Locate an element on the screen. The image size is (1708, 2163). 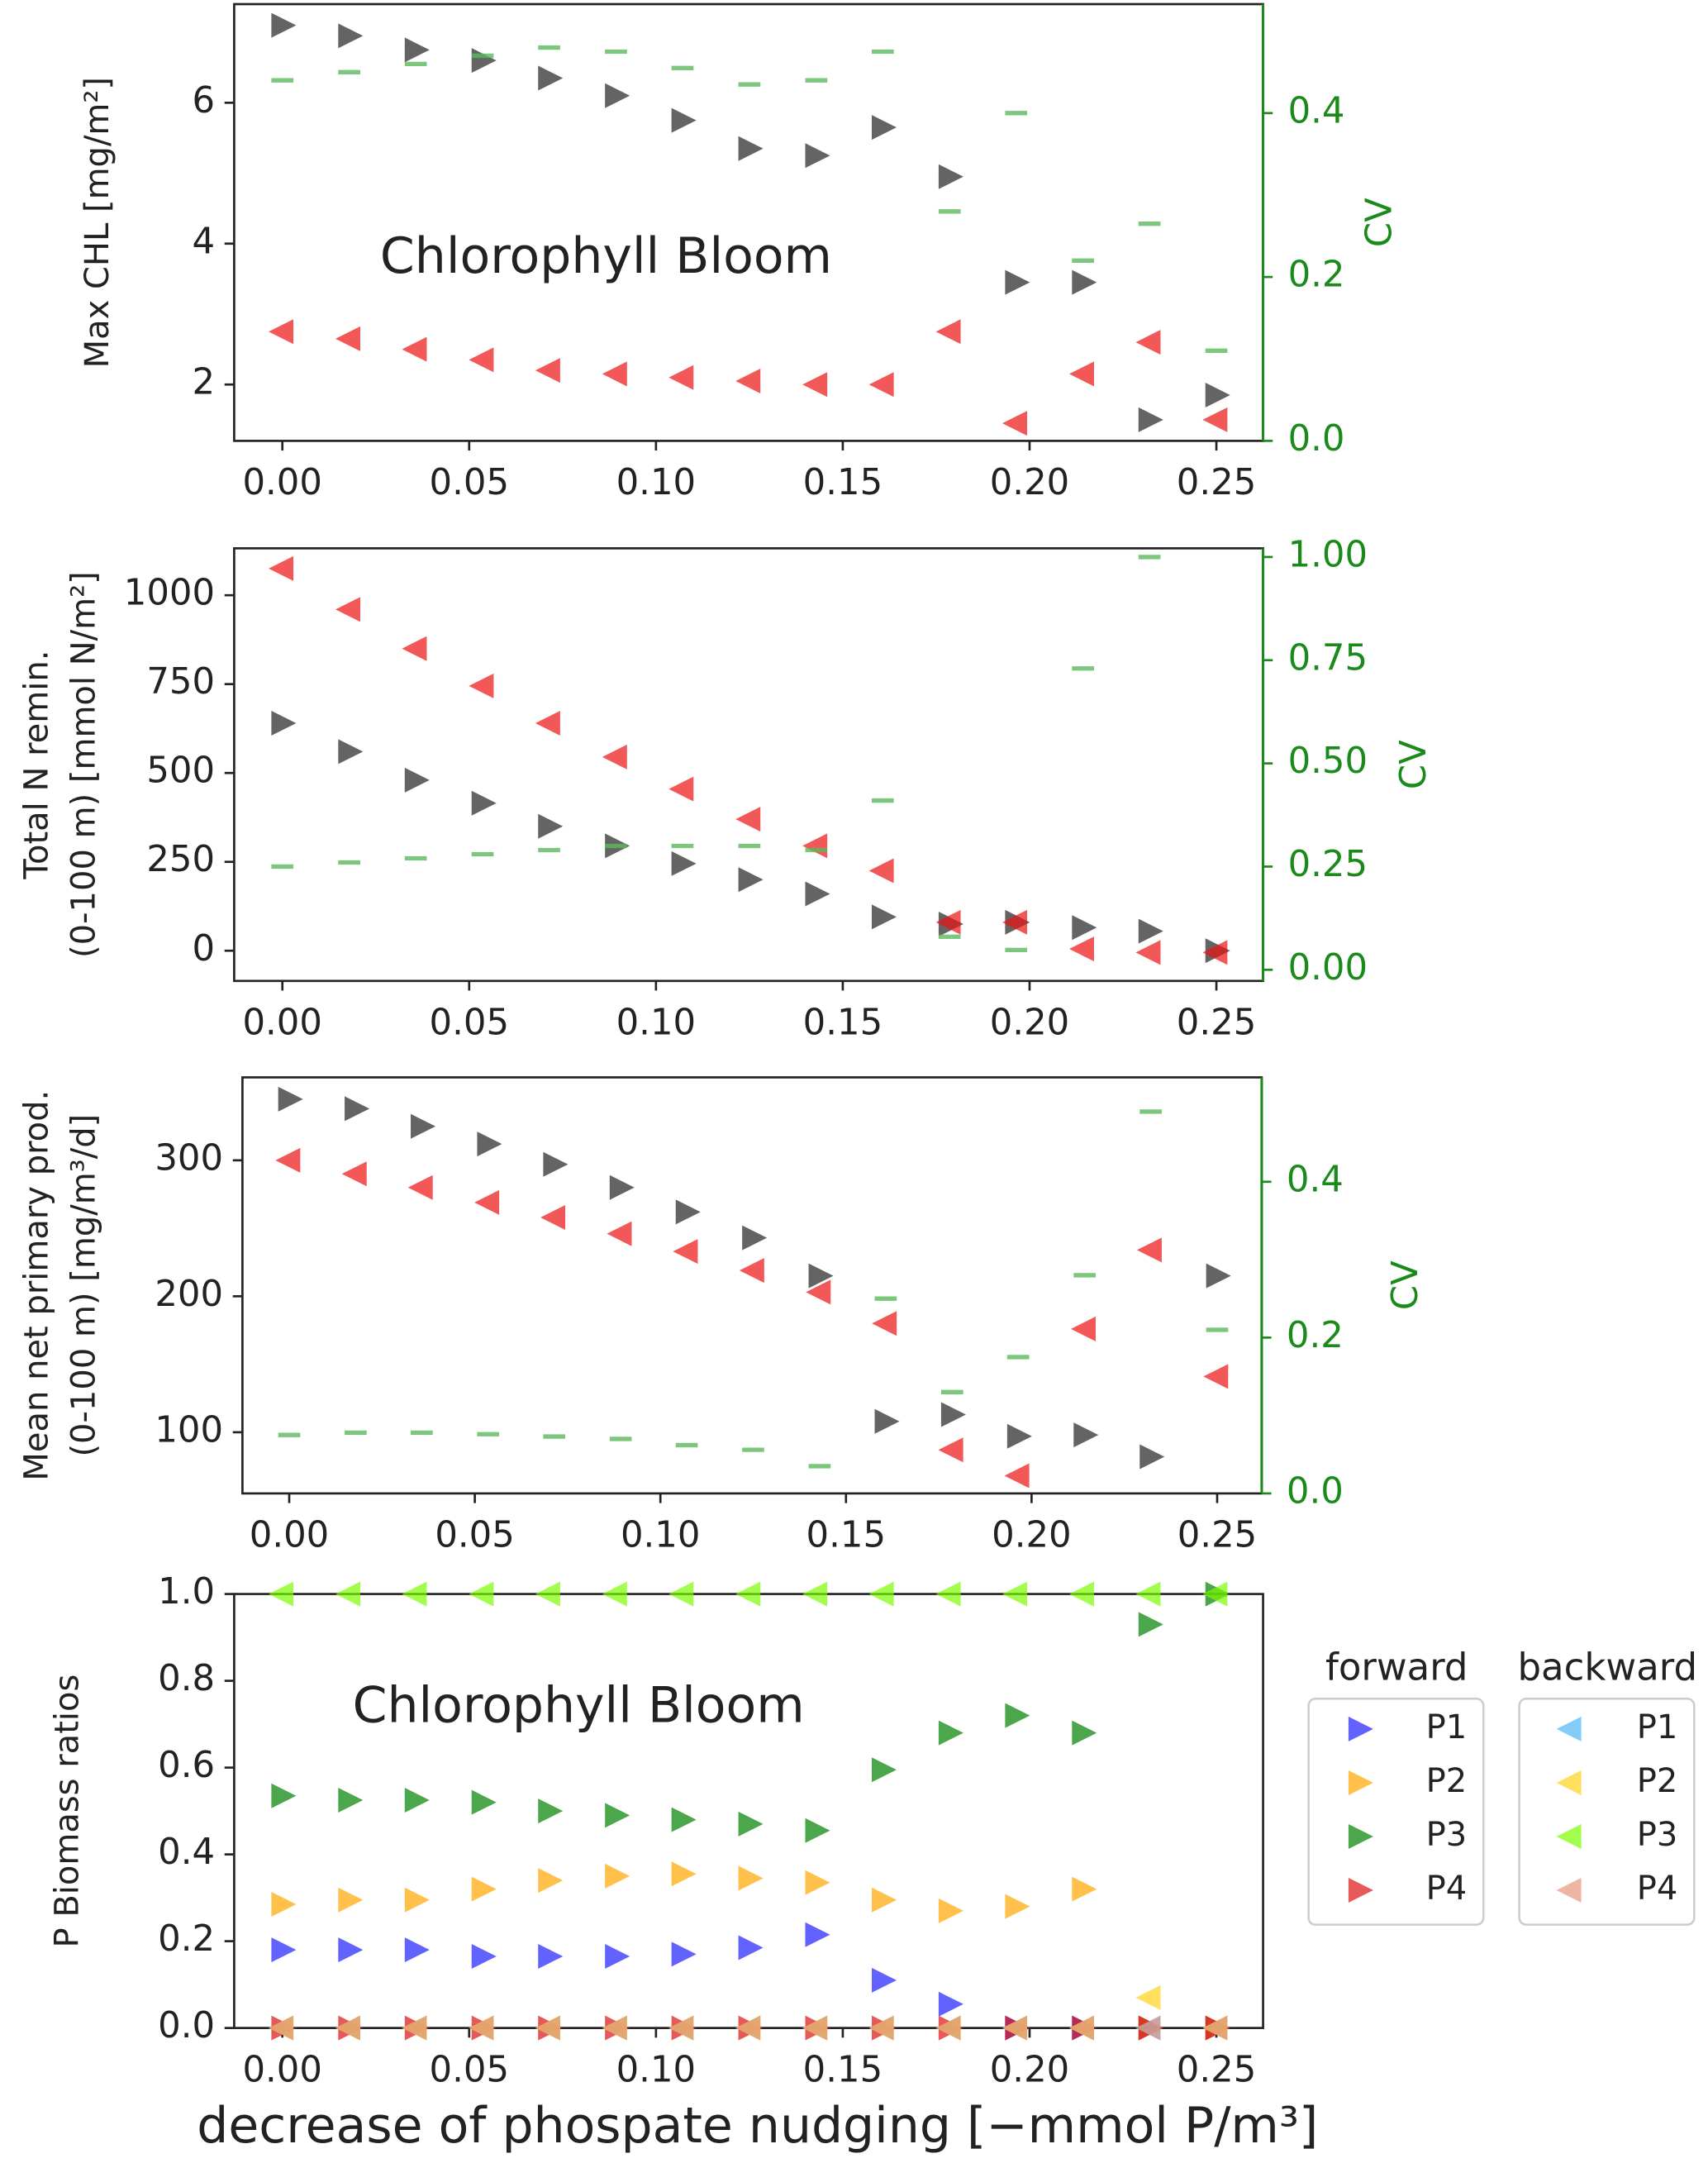
y-tick-label: 1.0 is located at coordinates (186, 1592).